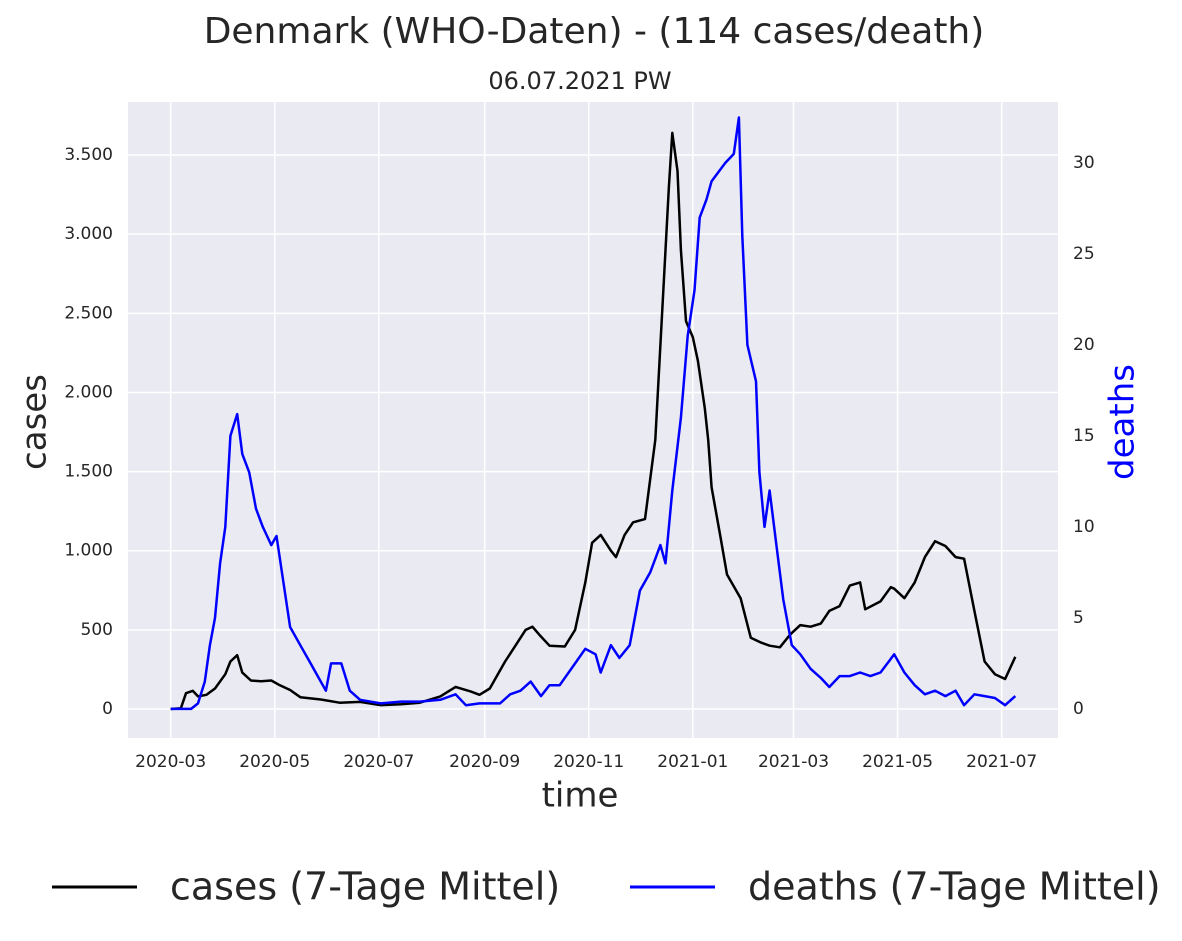 Image resolution: width=1182 pixels, height=941 pixels. I want to click on y2-tick-label: 15, so click(1084, 436).